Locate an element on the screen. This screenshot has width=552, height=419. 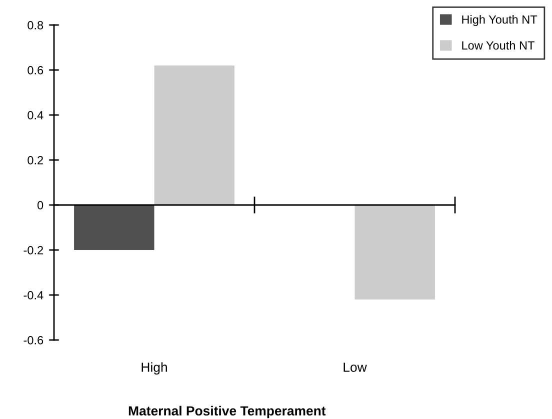
y-tick-label: 0.4 is located at coordinates (36, 115).